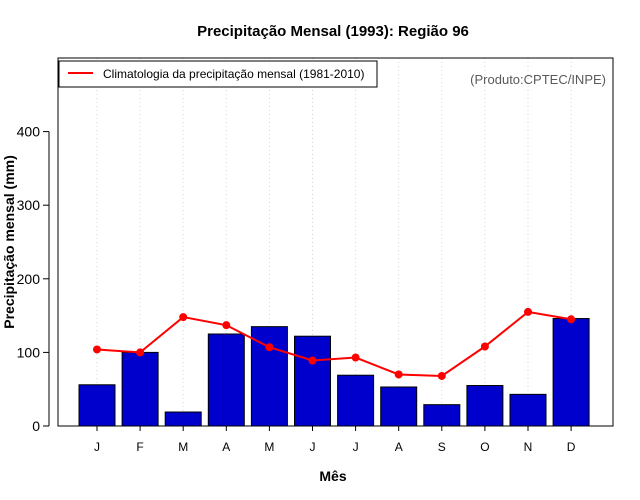 The width and height of the screenshot is (640, 500). I want to click on x-tick-label: N, so click(528, 447).